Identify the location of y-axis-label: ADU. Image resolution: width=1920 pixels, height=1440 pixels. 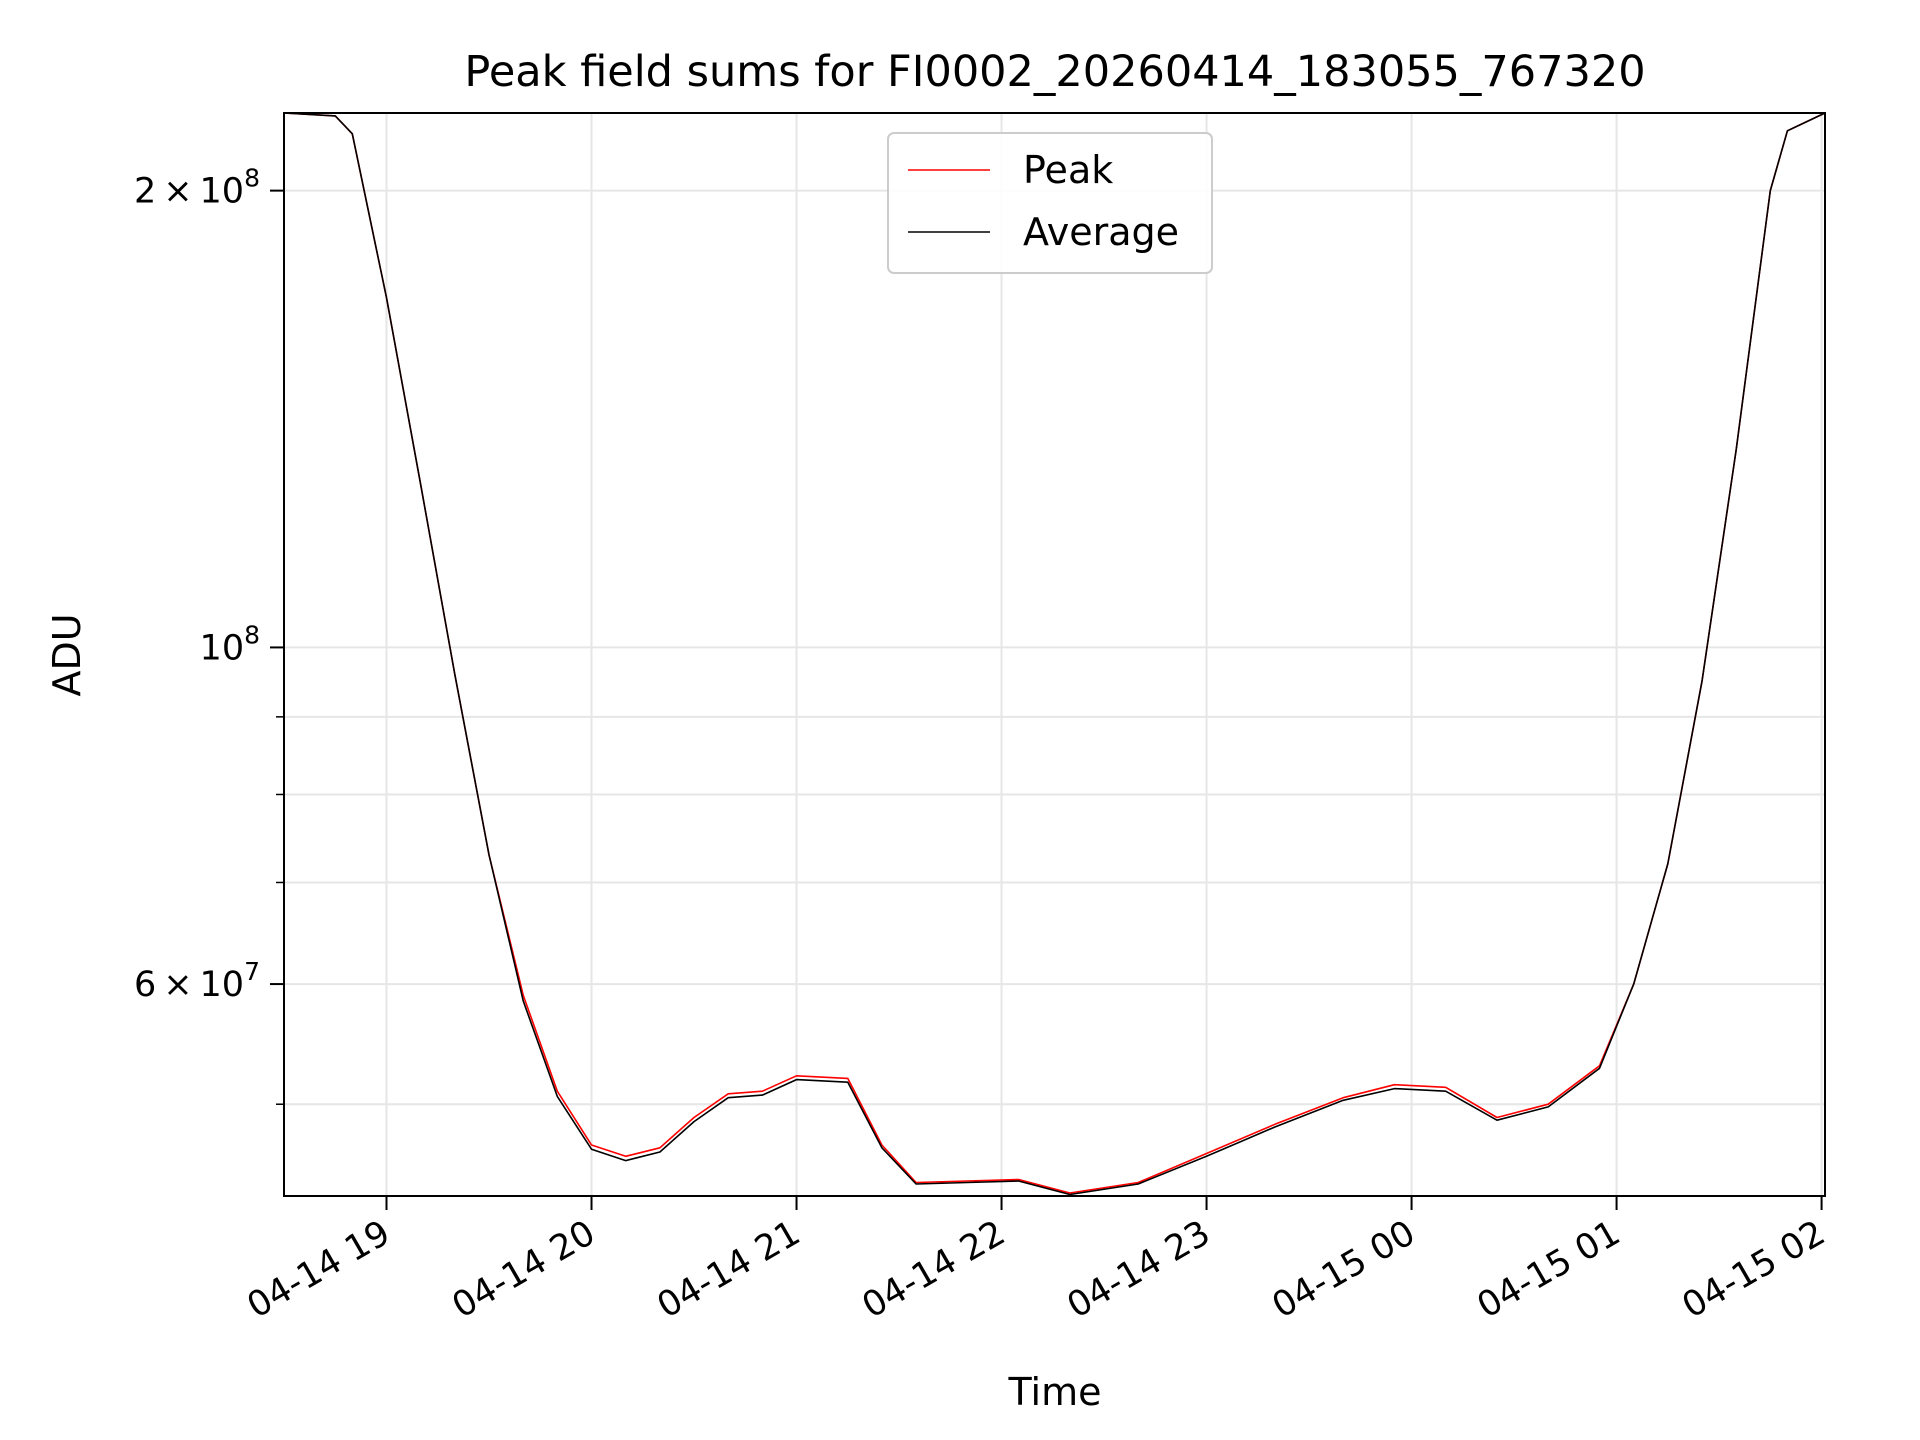
(67, 654).